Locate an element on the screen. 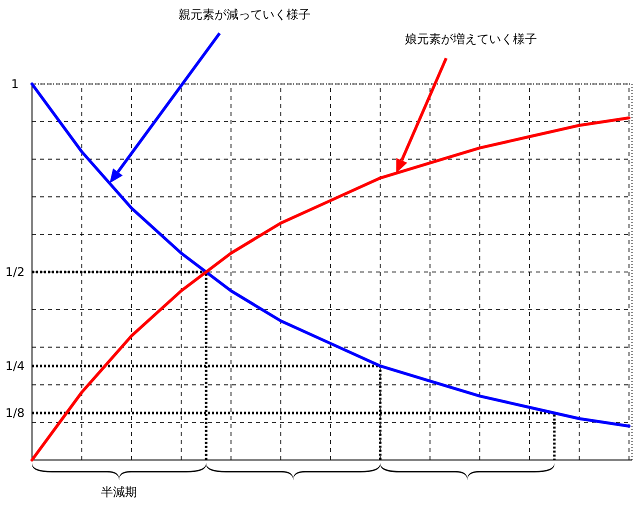 The height and width of the screenshot is (509, 639). text: 1/8 is located at coordinates (15, 413).